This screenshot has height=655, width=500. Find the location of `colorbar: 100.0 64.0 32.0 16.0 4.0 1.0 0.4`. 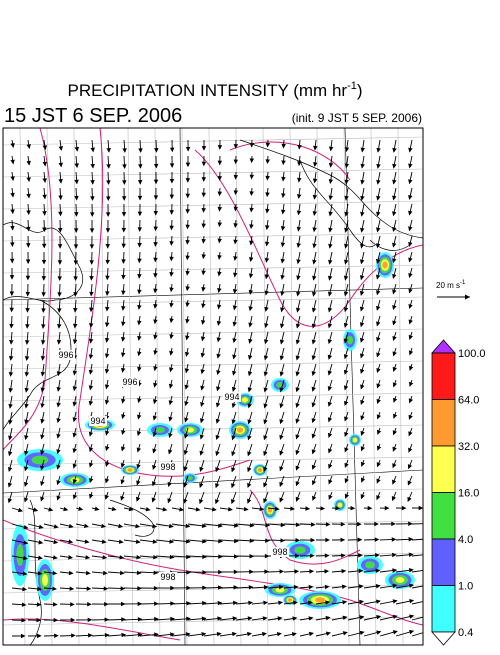

colorbar: 100.0 64.0 32.0 16.0 4.0 1.0 0.4 is located at coordinates (459, 492).